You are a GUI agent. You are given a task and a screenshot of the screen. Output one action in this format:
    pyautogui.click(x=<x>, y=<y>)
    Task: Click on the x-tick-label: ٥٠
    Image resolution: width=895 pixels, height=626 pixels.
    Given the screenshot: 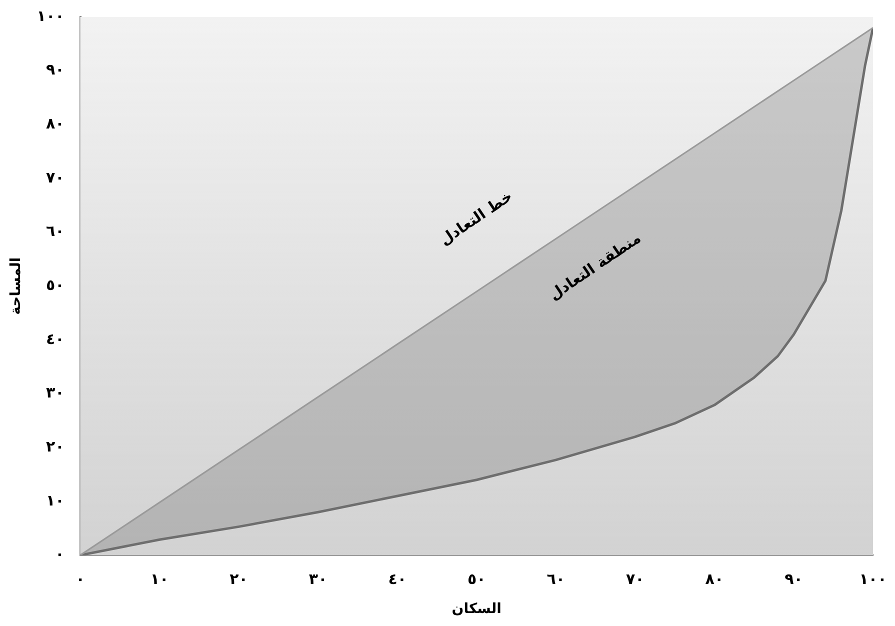 What is the action you would take?
    pyautogui.click(x=476, y=579)
    